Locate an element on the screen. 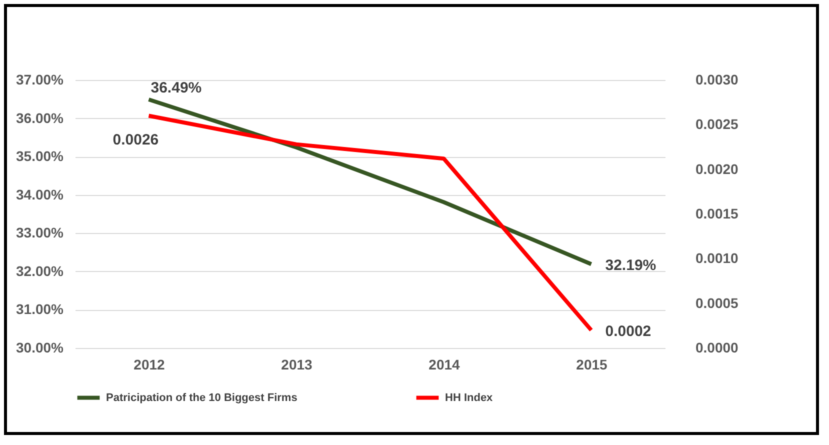 The height and width of the screenshot is (445, 829). y2-tick-label: 0.0020 is located at coordinates (717, 168).